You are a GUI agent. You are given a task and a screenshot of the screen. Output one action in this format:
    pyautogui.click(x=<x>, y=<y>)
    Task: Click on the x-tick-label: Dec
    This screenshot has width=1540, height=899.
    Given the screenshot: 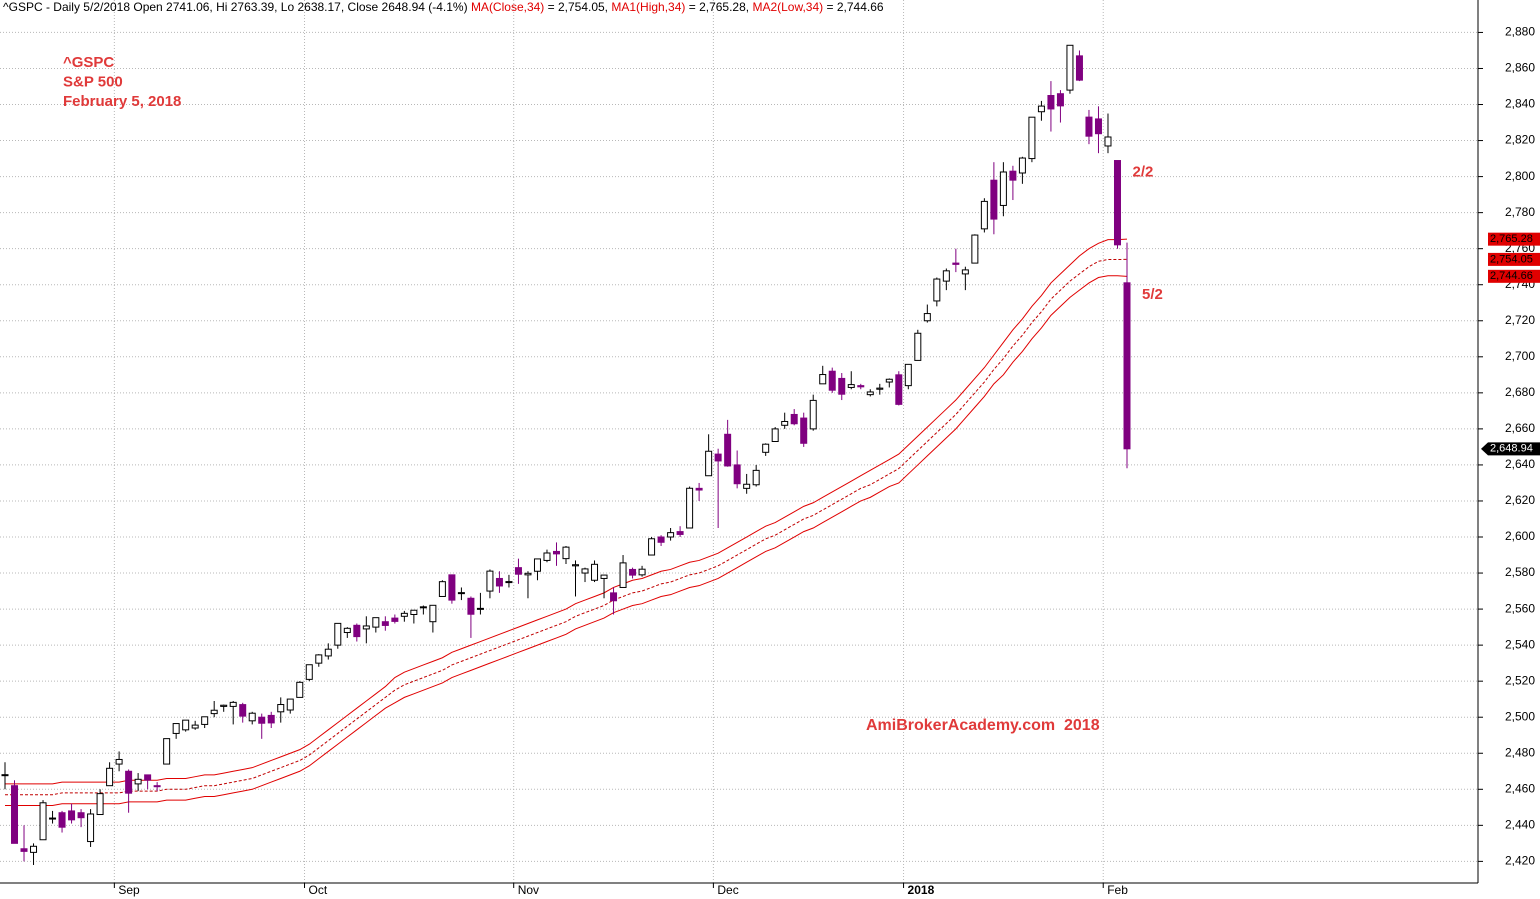 What is the action you would take?
    pyautogui.click(x=727, y=890)
    